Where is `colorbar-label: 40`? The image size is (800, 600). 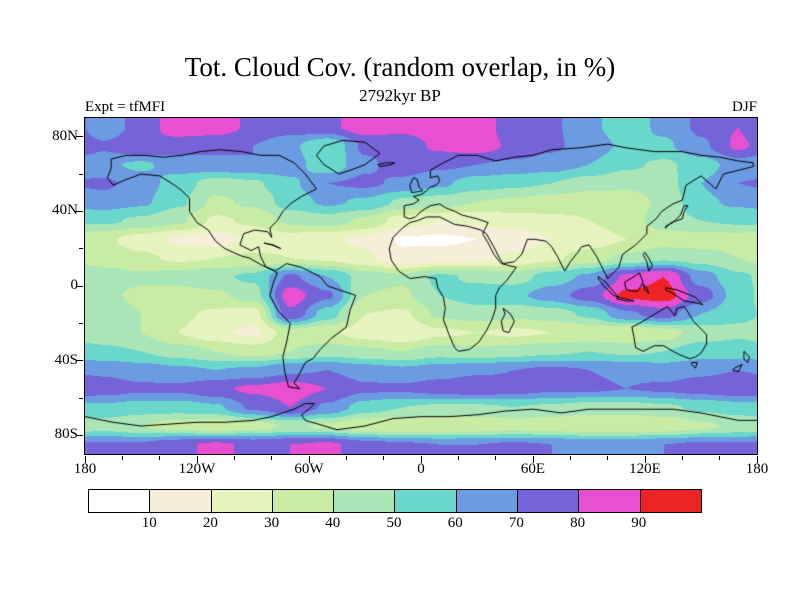 colorbar-label: 40 is located at coordinates (333, 523).